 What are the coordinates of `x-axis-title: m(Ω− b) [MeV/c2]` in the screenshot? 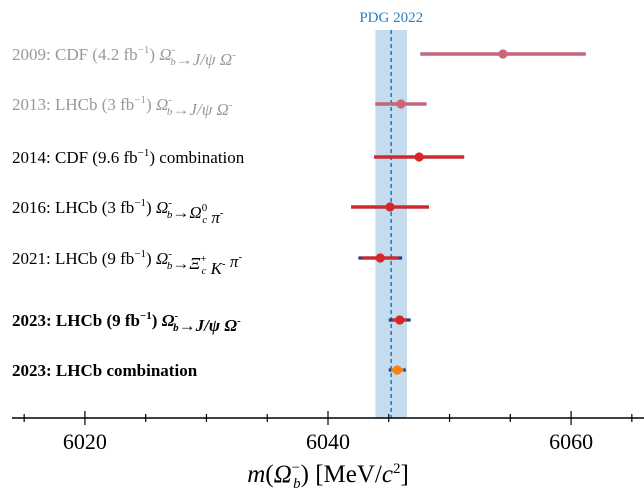 It's located at (328, 475).